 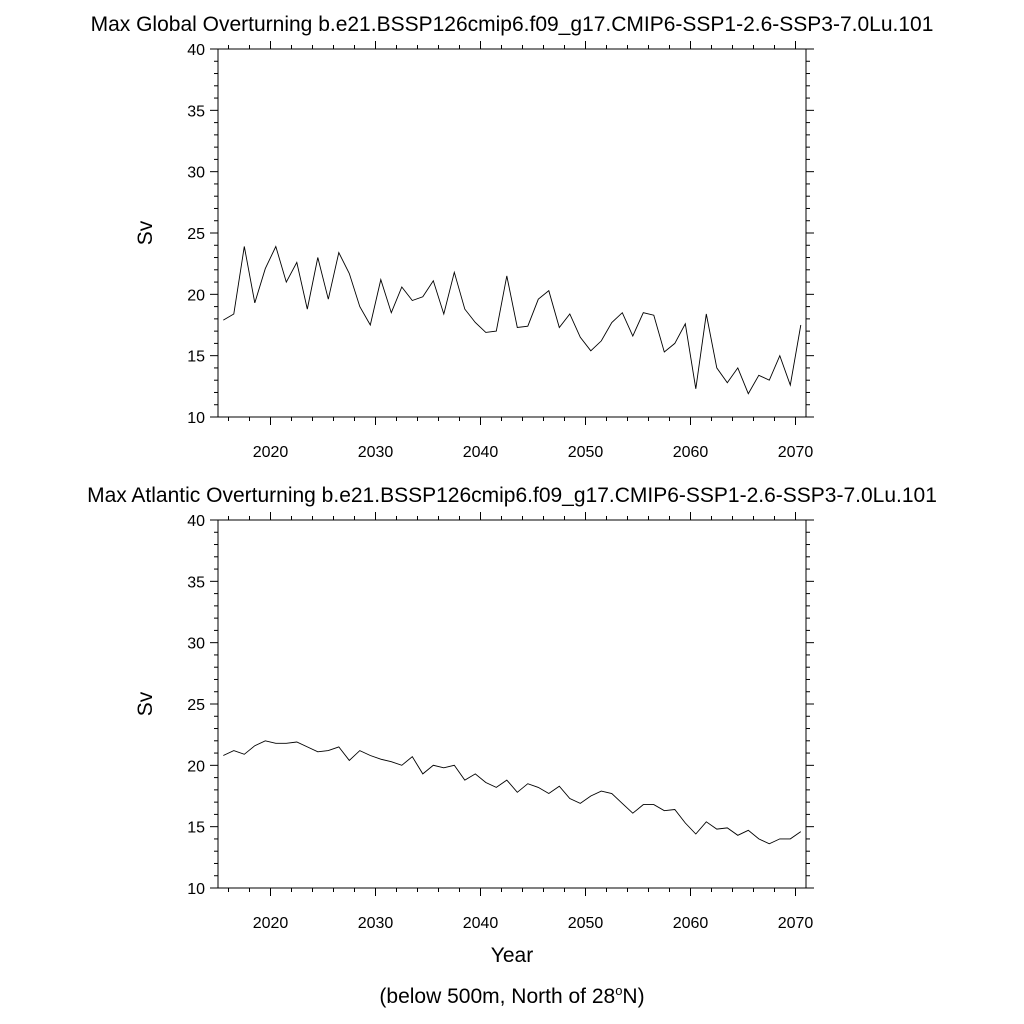 What do you see at coordinates (533, 923) in the screenshot?
I see `atlantic-x-tick-labels: 2020 2030 2040 2050 2060 2070` at bounding box center [533, 923].